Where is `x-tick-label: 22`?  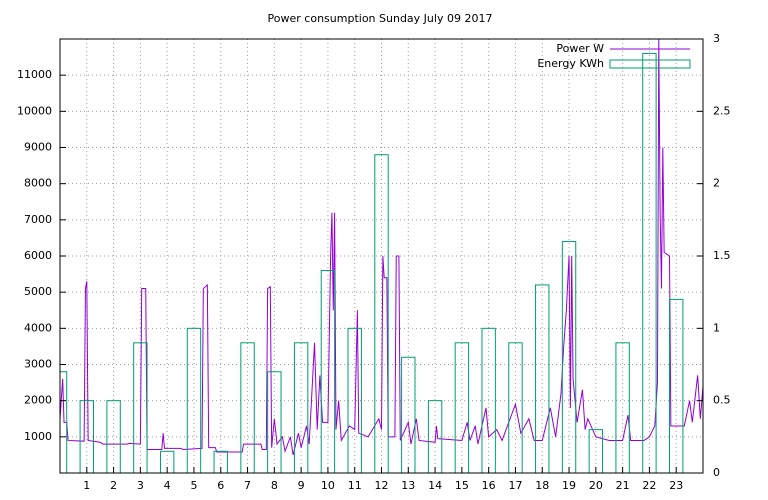
x-tick-label: 22 is located at coordinates (649, 485).